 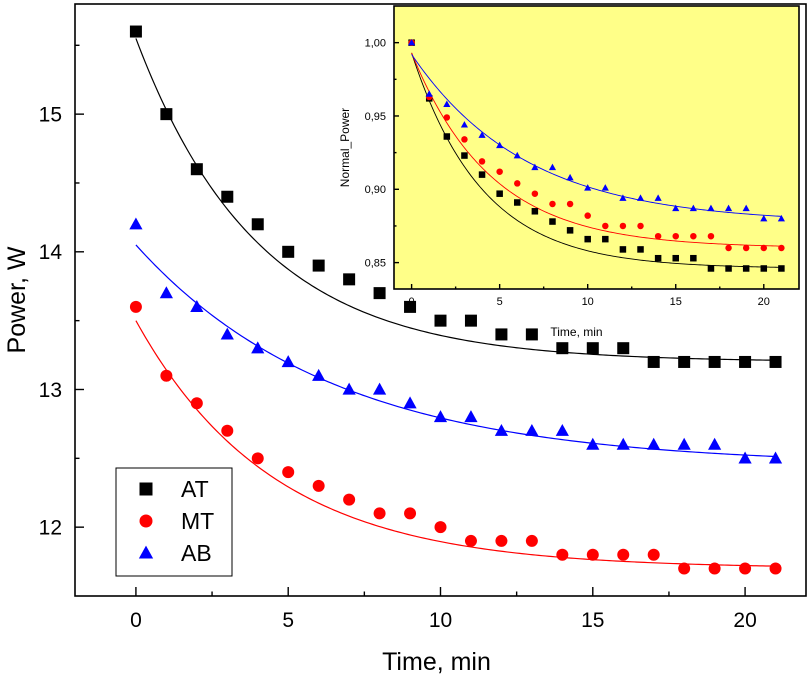 What do you see at coordinates (196, 553) in the screenshot?
I see `legend-label-ab: AB` at bounding box center [196, 553].